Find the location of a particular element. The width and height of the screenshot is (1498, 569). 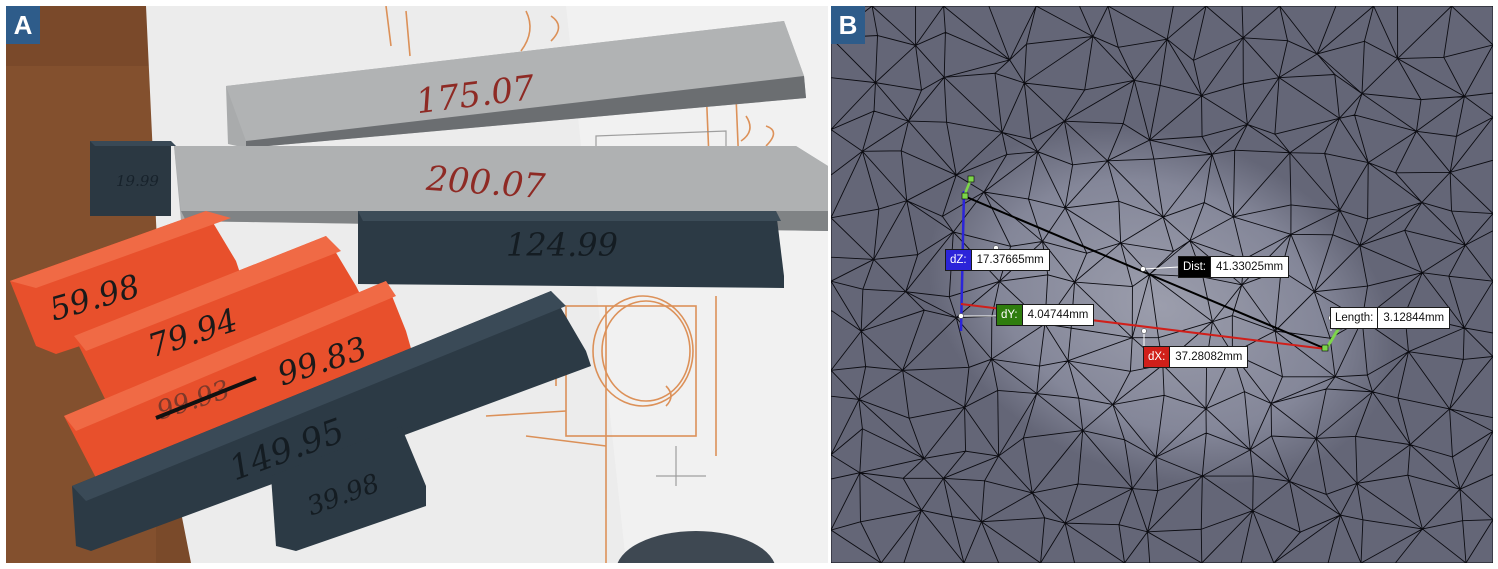

dark-bar-middle is located at coordinates (571, 249).